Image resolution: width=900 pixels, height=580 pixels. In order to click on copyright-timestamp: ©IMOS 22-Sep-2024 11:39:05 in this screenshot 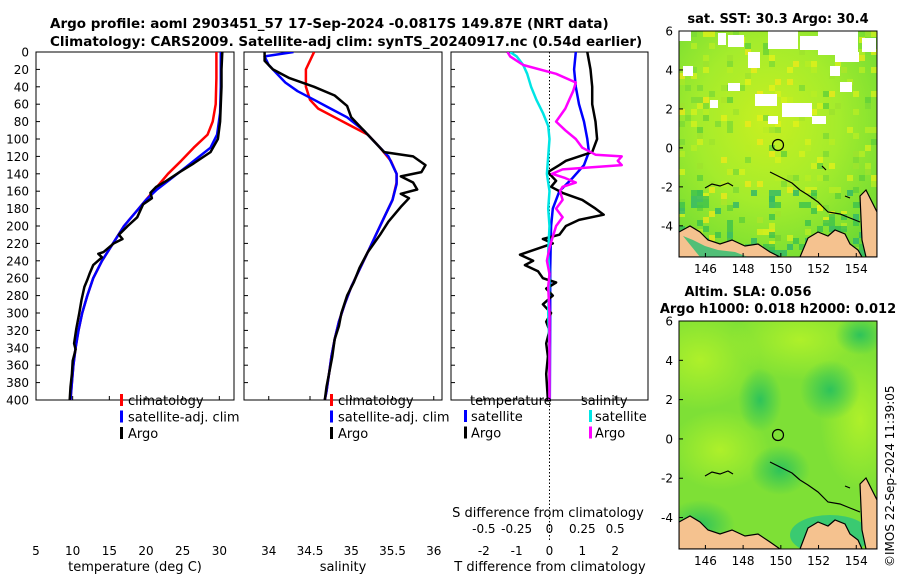, I will do `click(890, 476)`.